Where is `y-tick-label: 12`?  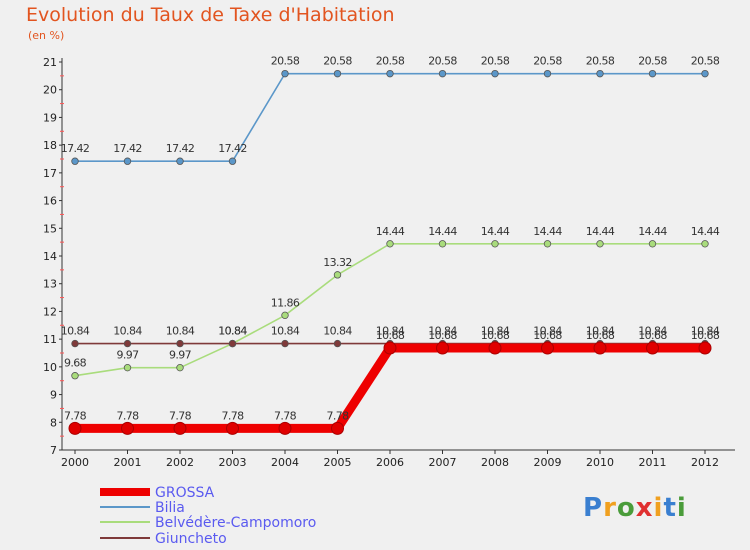 y-tick-label: 12 is located at coordinates (50, 311).